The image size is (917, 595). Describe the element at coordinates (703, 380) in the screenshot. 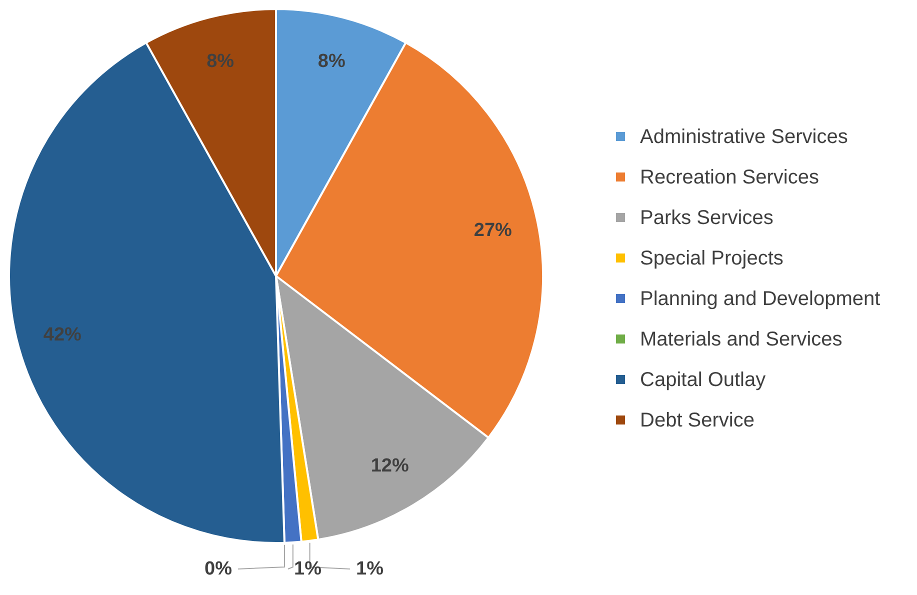

I see `legend-label: Capital Outlay` at that location.